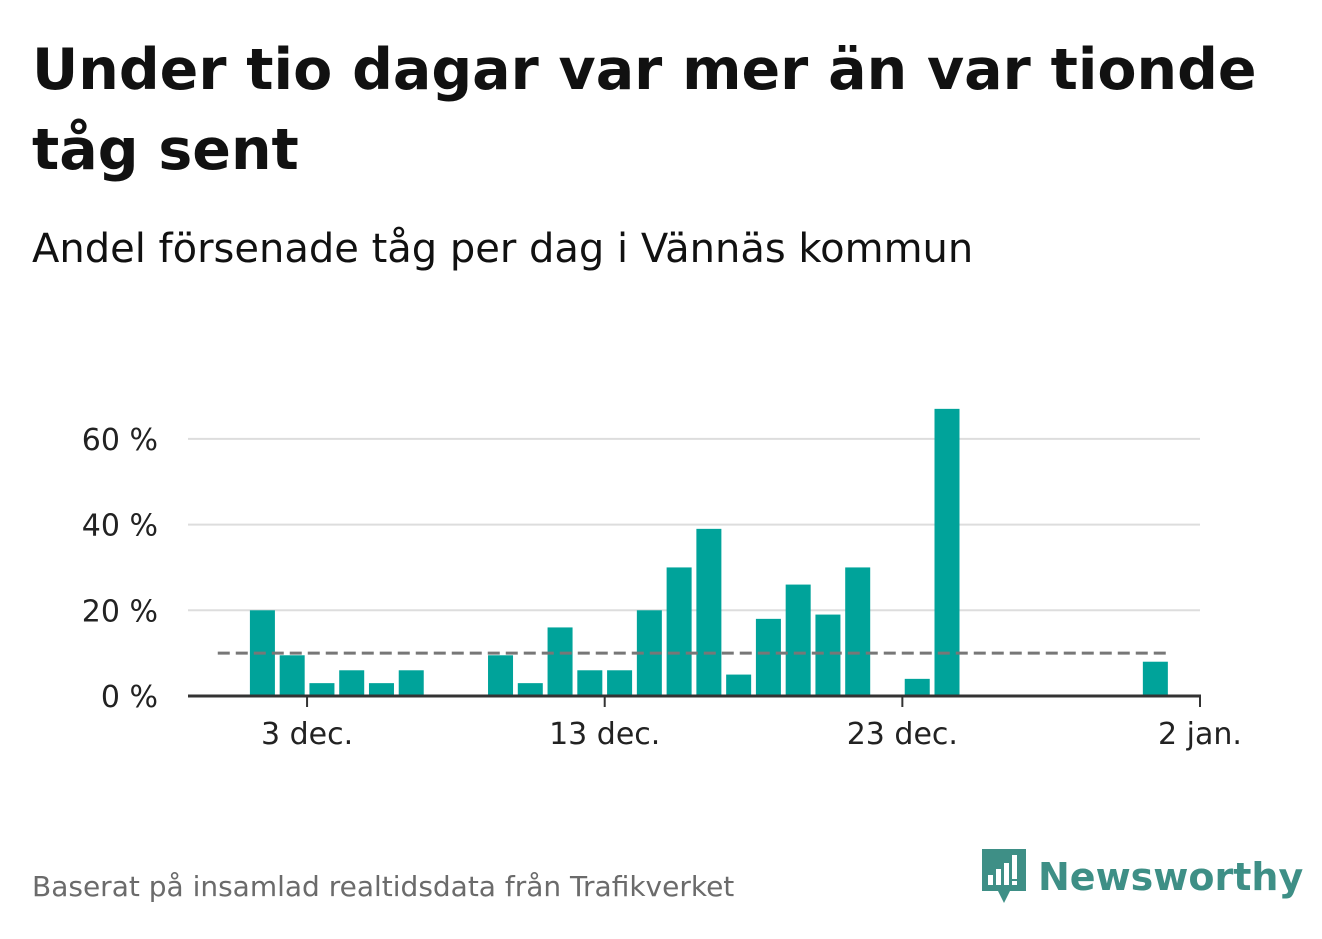 The height and width of the screenshot is (939, 1322). Describe the element at coordinates (120, 611) in the screenshot. I see `y-tick-label: 20 %` at that location.